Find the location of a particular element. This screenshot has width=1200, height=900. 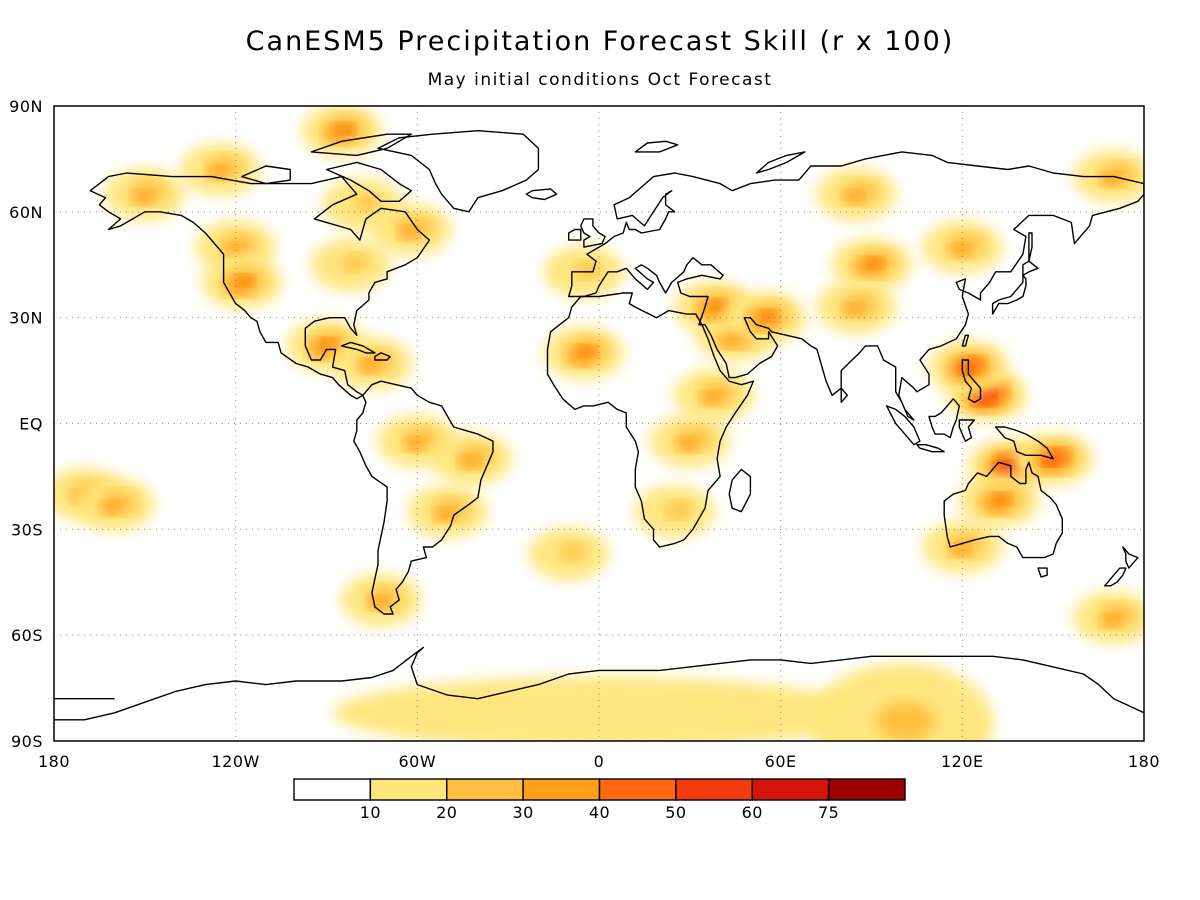

x-tick-label: 120E is located at coordinates (962, 761).